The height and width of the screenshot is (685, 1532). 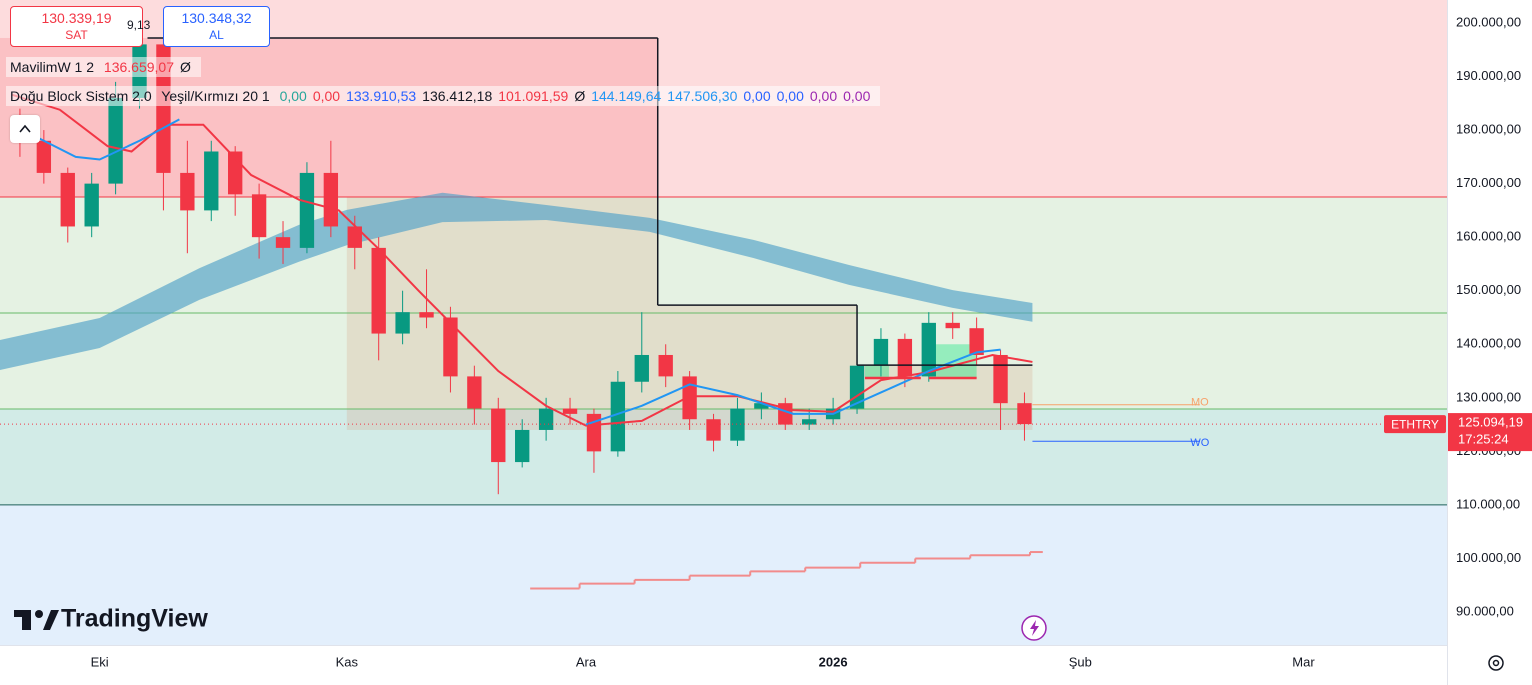 I want to click on zone-box, so click(x=877, y=372).